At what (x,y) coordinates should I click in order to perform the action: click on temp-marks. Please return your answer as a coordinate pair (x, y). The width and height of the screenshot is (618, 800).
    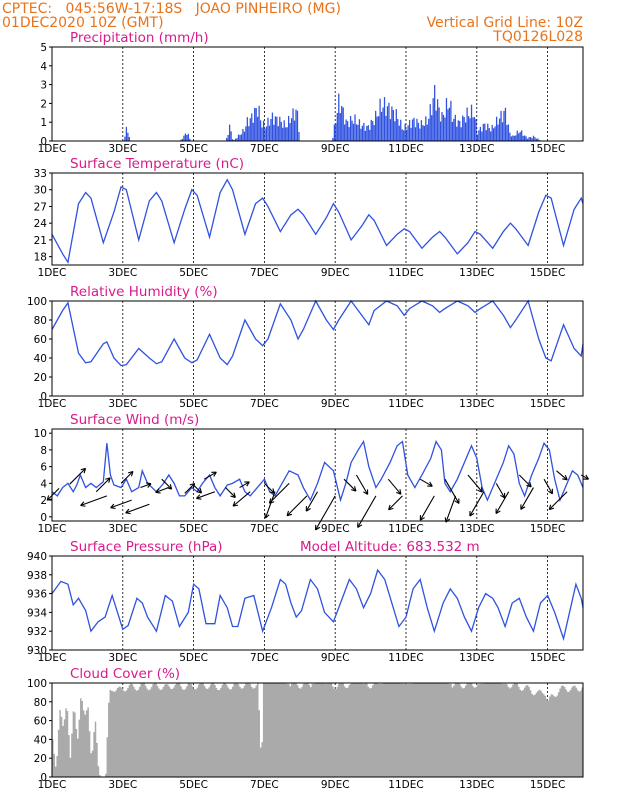
    Looking at the image, I should click on (317, 221).